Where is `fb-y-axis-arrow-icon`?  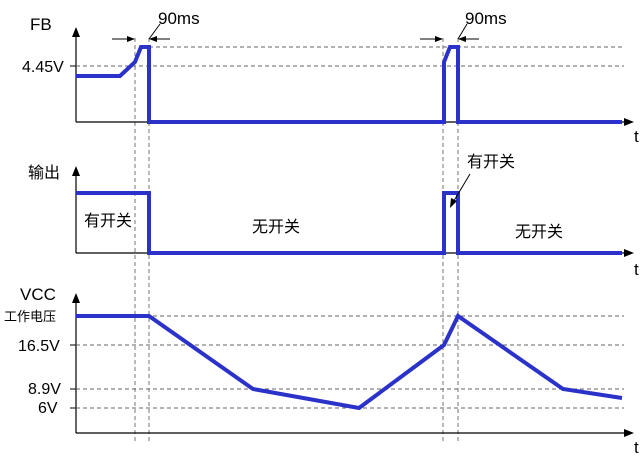 fb-y-axis-arrow-icon is located at coordinates (76, 32).